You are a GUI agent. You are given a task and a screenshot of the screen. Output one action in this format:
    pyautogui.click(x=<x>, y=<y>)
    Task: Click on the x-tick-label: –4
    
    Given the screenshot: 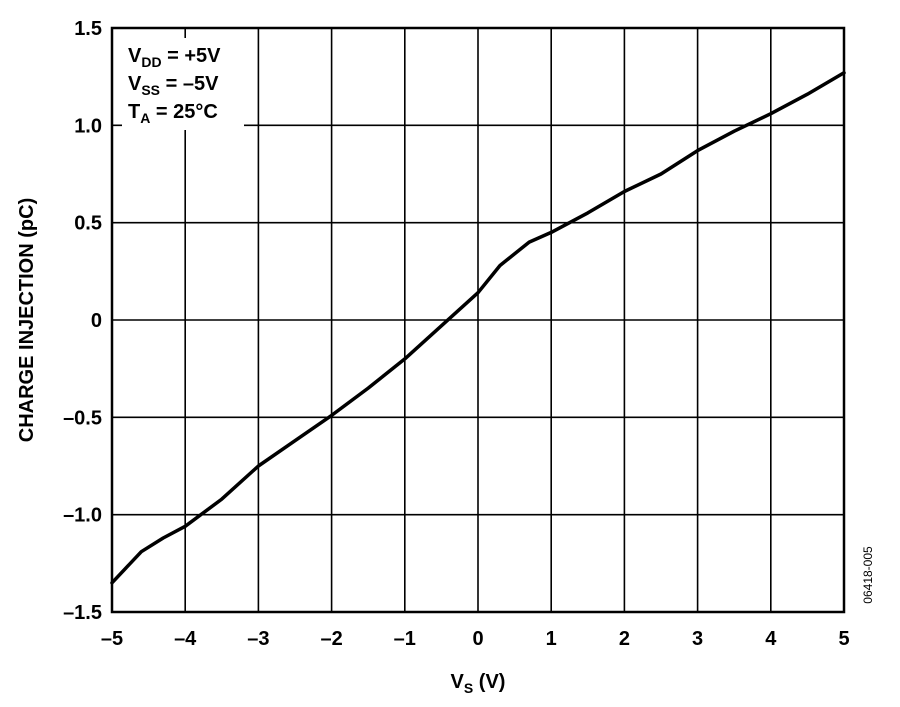 What is the action you would take?
    pyautogui.click(x=185, y=639)
    